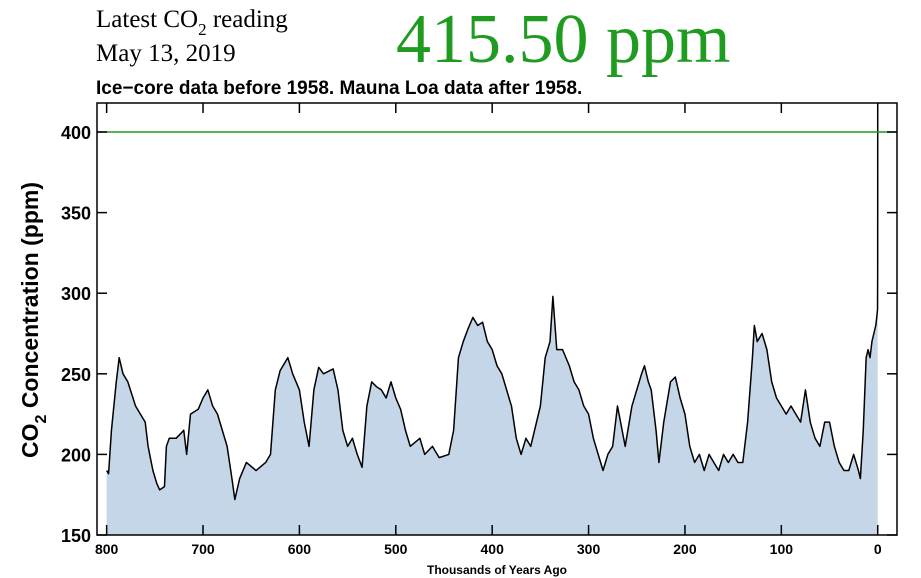 This screenshot has width=921, height=578. Describe the element at coordinates (563, 39) in the screenshot. I see `reading-value: 415.50 ppm` at that location.